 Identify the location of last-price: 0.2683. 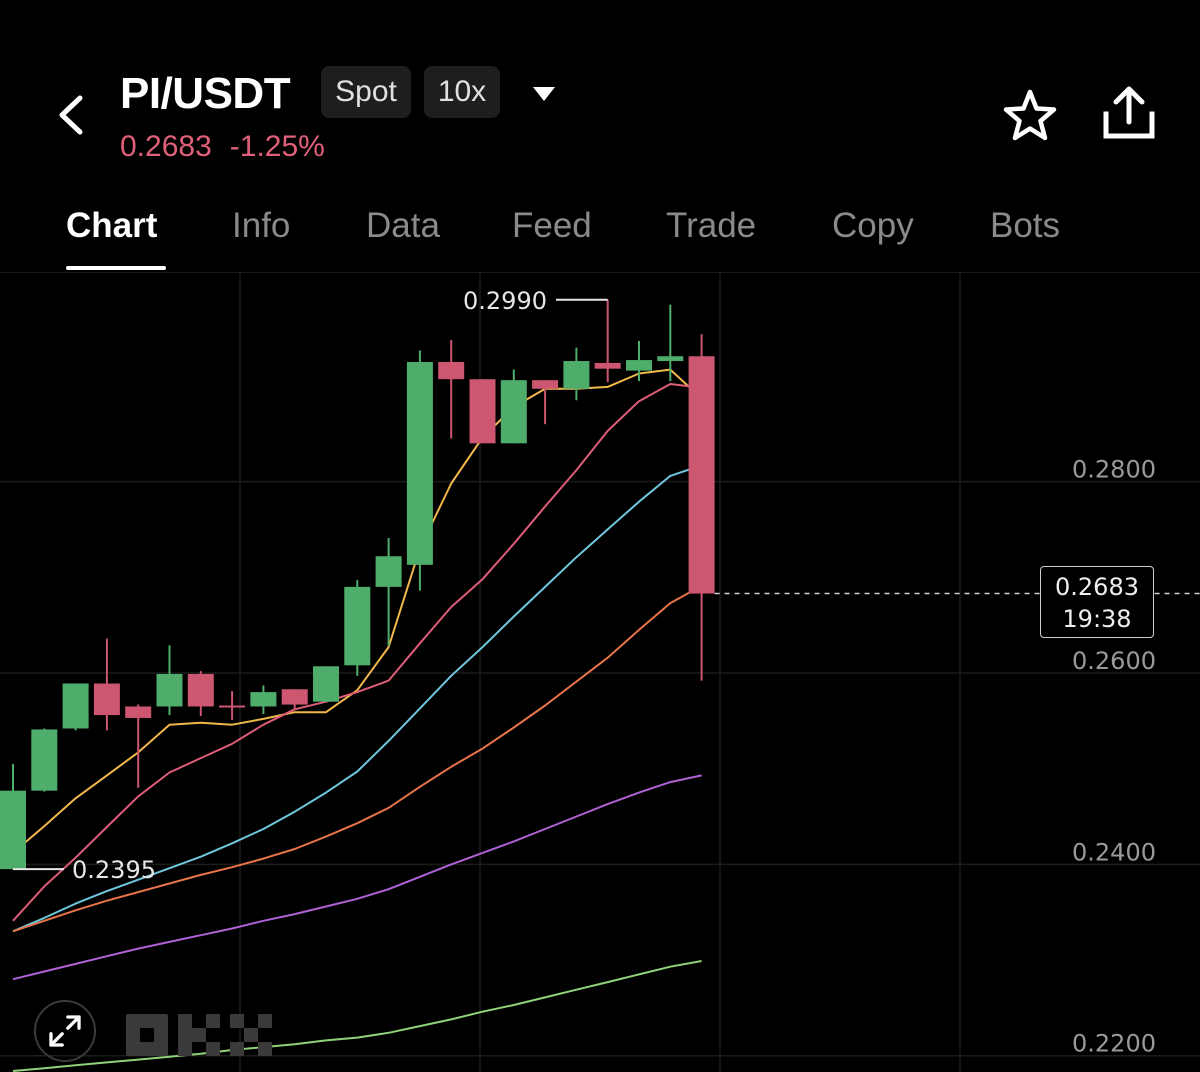
(166, 146).